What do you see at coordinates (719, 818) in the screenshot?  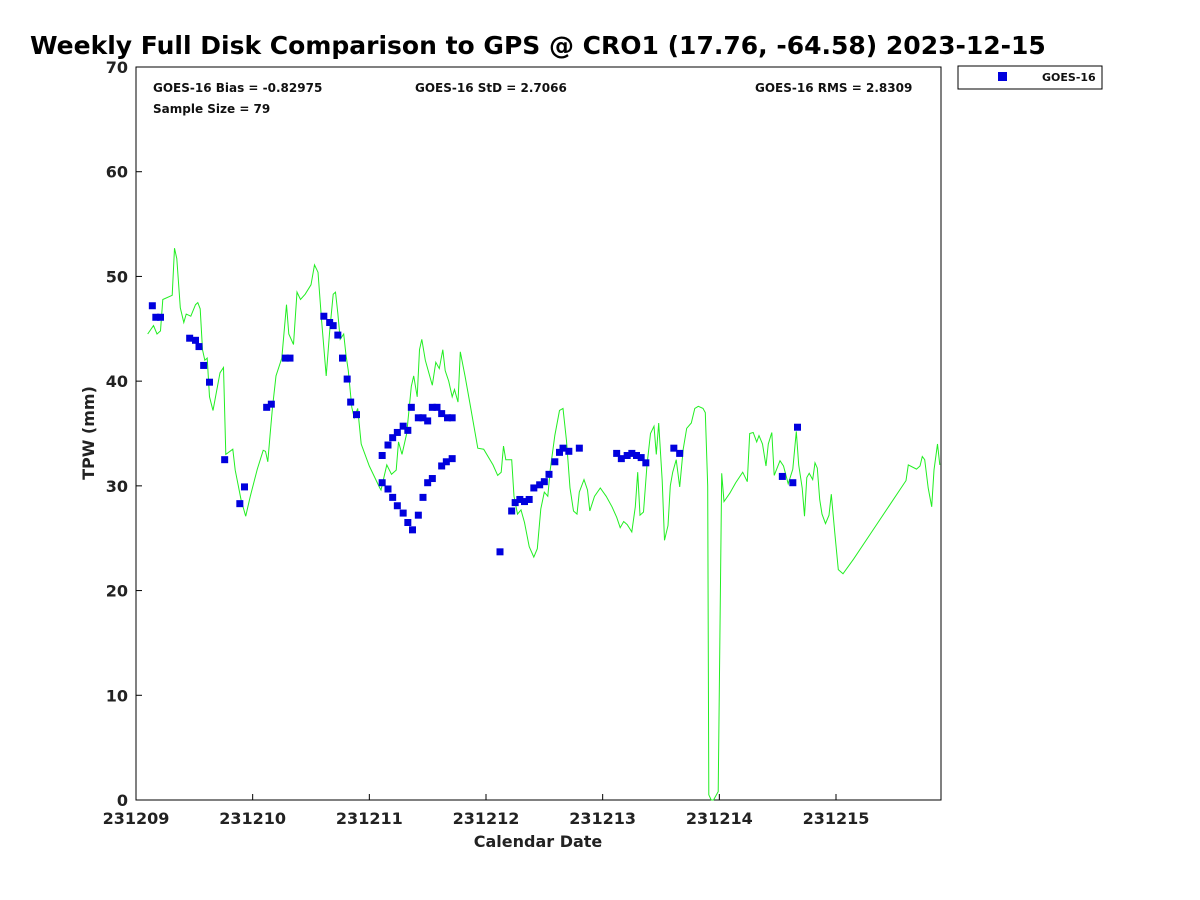 I see `x-tick-label: 231214` at bounding box center [719, 818].